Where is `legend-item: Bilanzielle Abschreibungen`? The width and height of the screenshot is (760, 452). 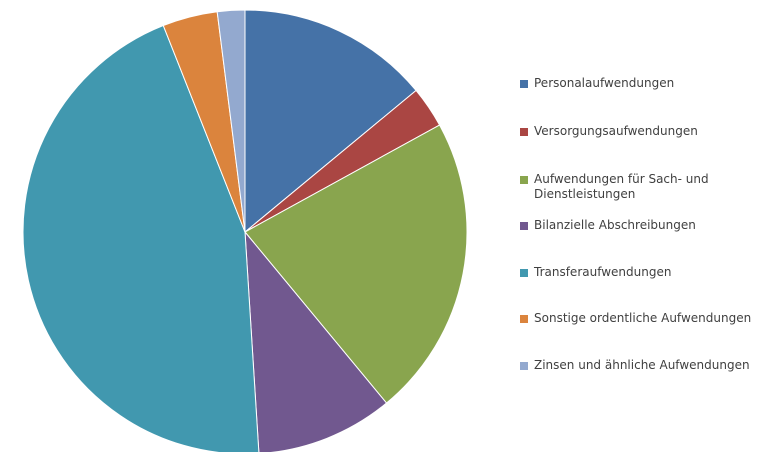
legend-item: Bilanzielle Abschreibungen is located at coordinates (608, 225).